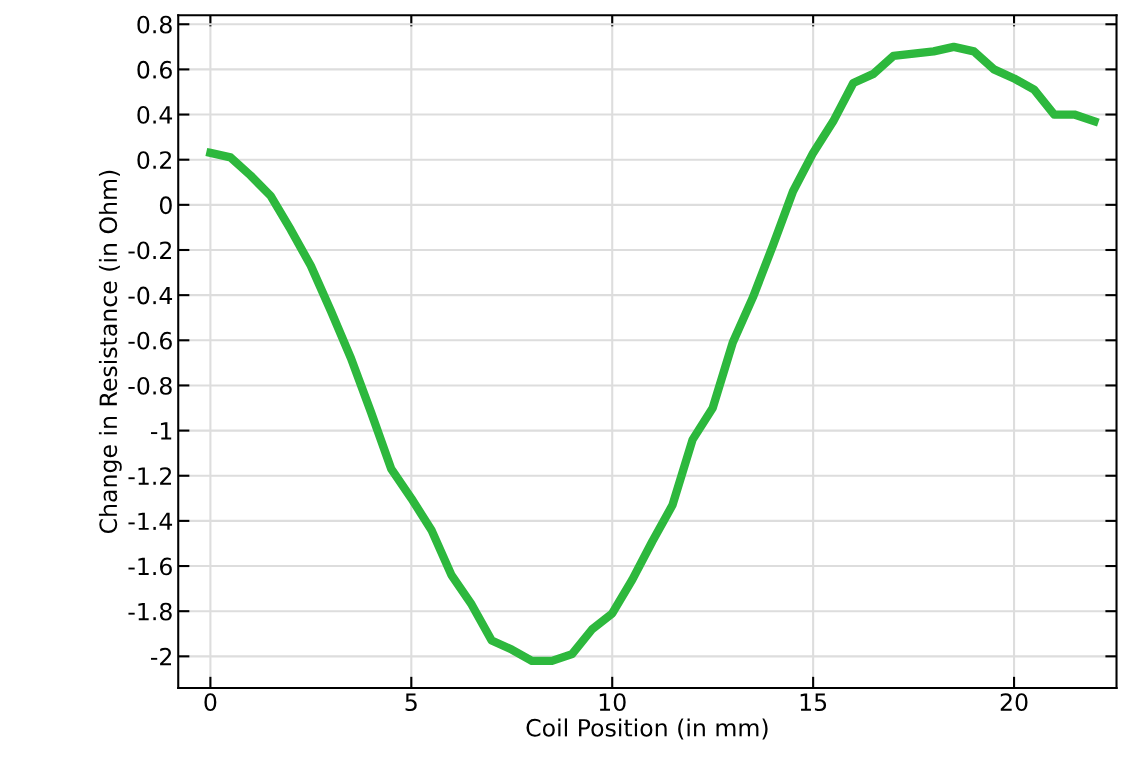 The image size is (1121, 761). What do you see at coordinates (150, 295) in the screenshot?
I see `y-tick-label: -0.4` at bounding box center [150, 295].